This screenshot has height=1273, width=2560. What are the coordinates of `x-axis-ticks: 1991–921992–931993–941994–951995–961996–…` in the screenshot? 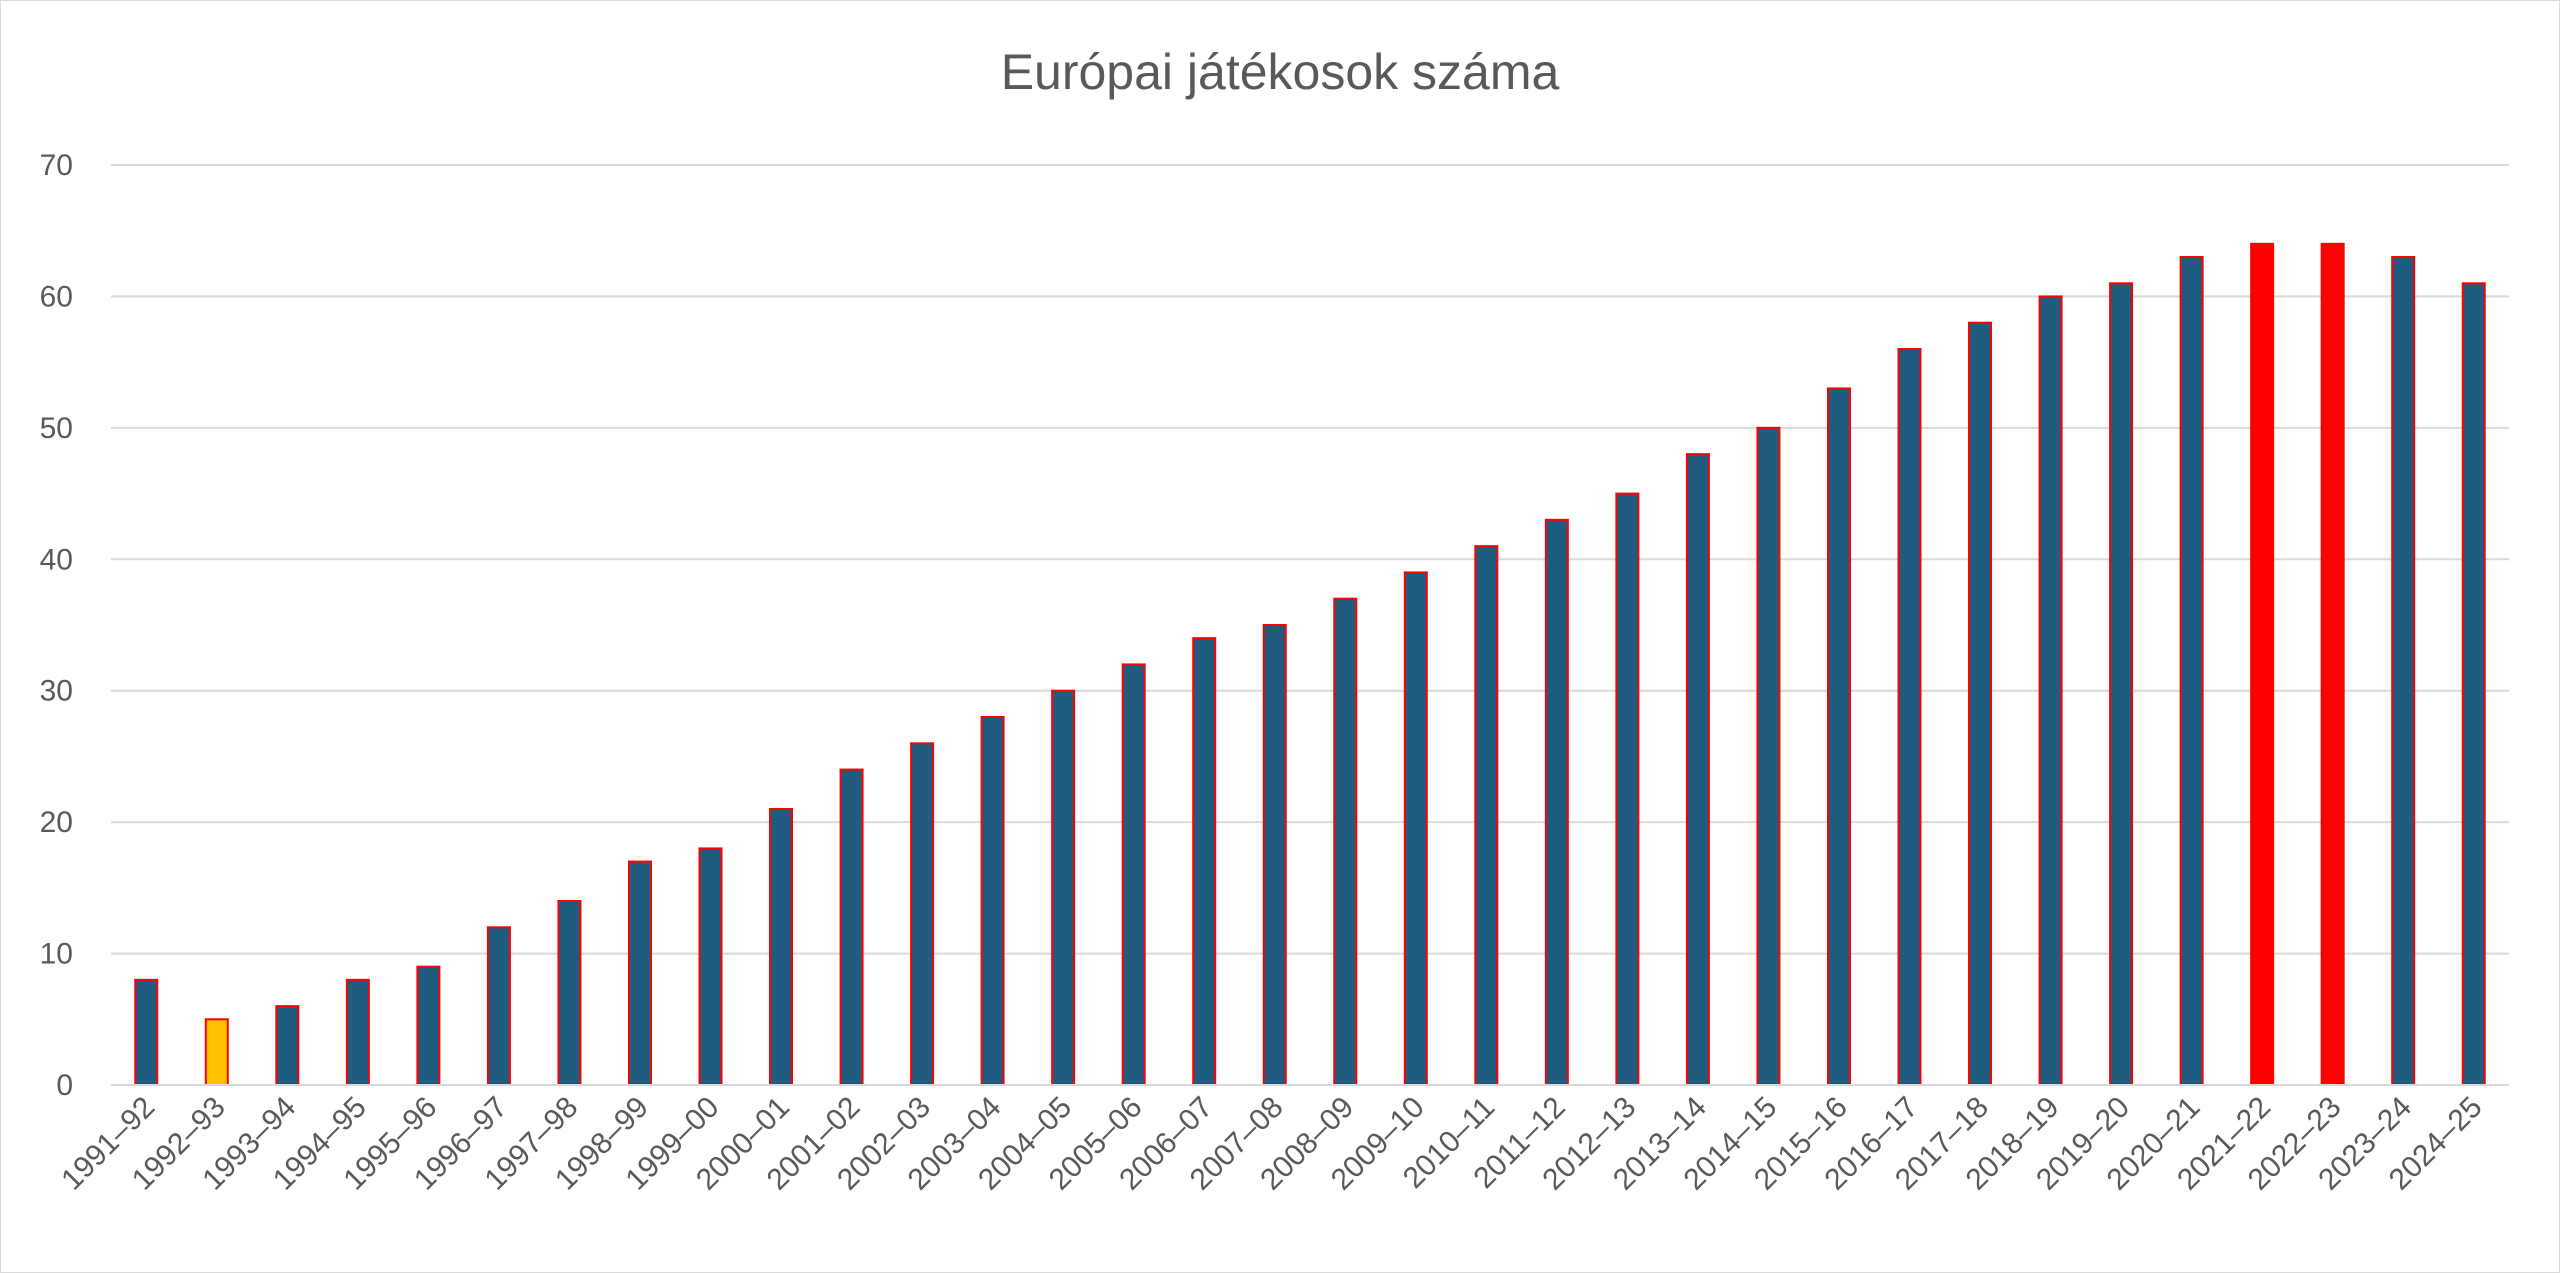 It's located at (1271, 1144).